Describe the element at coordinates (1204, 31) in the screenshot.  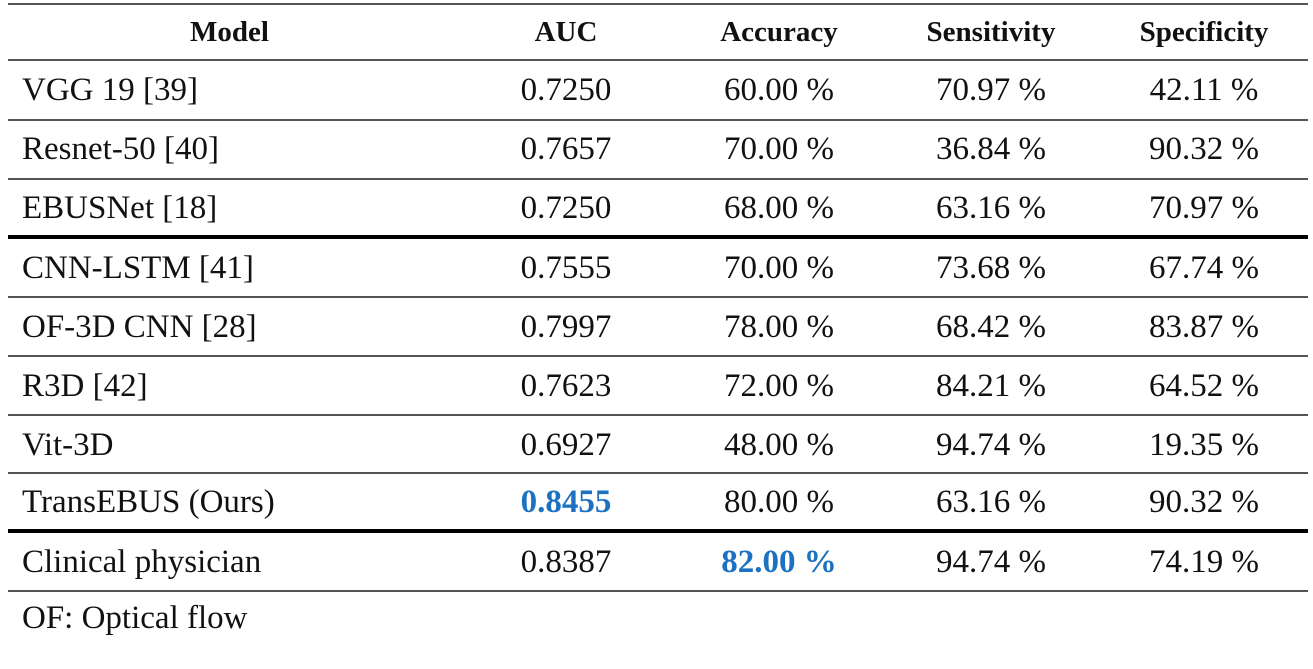
I see `header-specificity: Specificity` at that location.